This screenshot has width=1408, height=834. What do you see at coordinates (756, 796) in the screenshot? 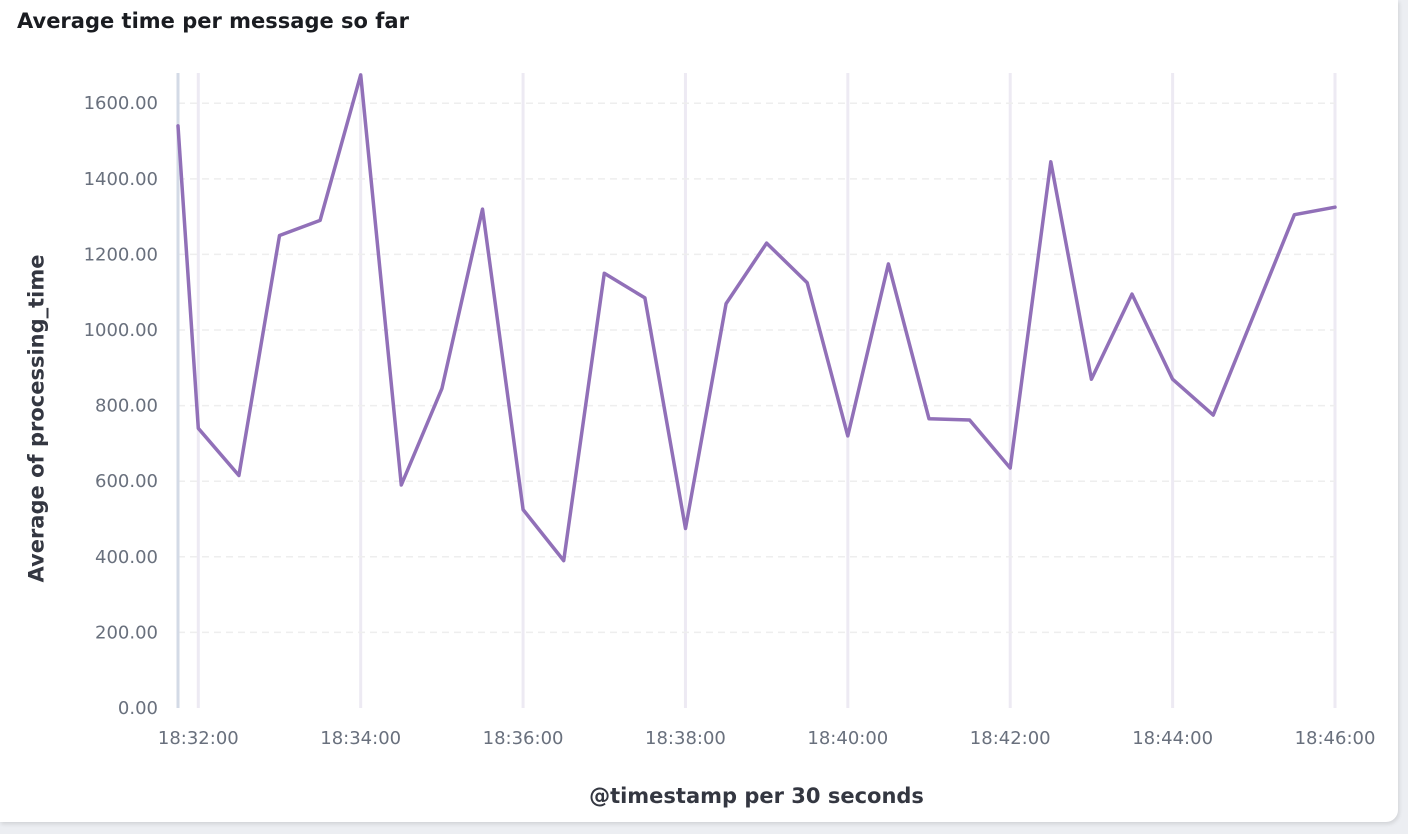
I see `x-axis-title: @timestamp per 30 seconds` at bounding box center [756, 796].